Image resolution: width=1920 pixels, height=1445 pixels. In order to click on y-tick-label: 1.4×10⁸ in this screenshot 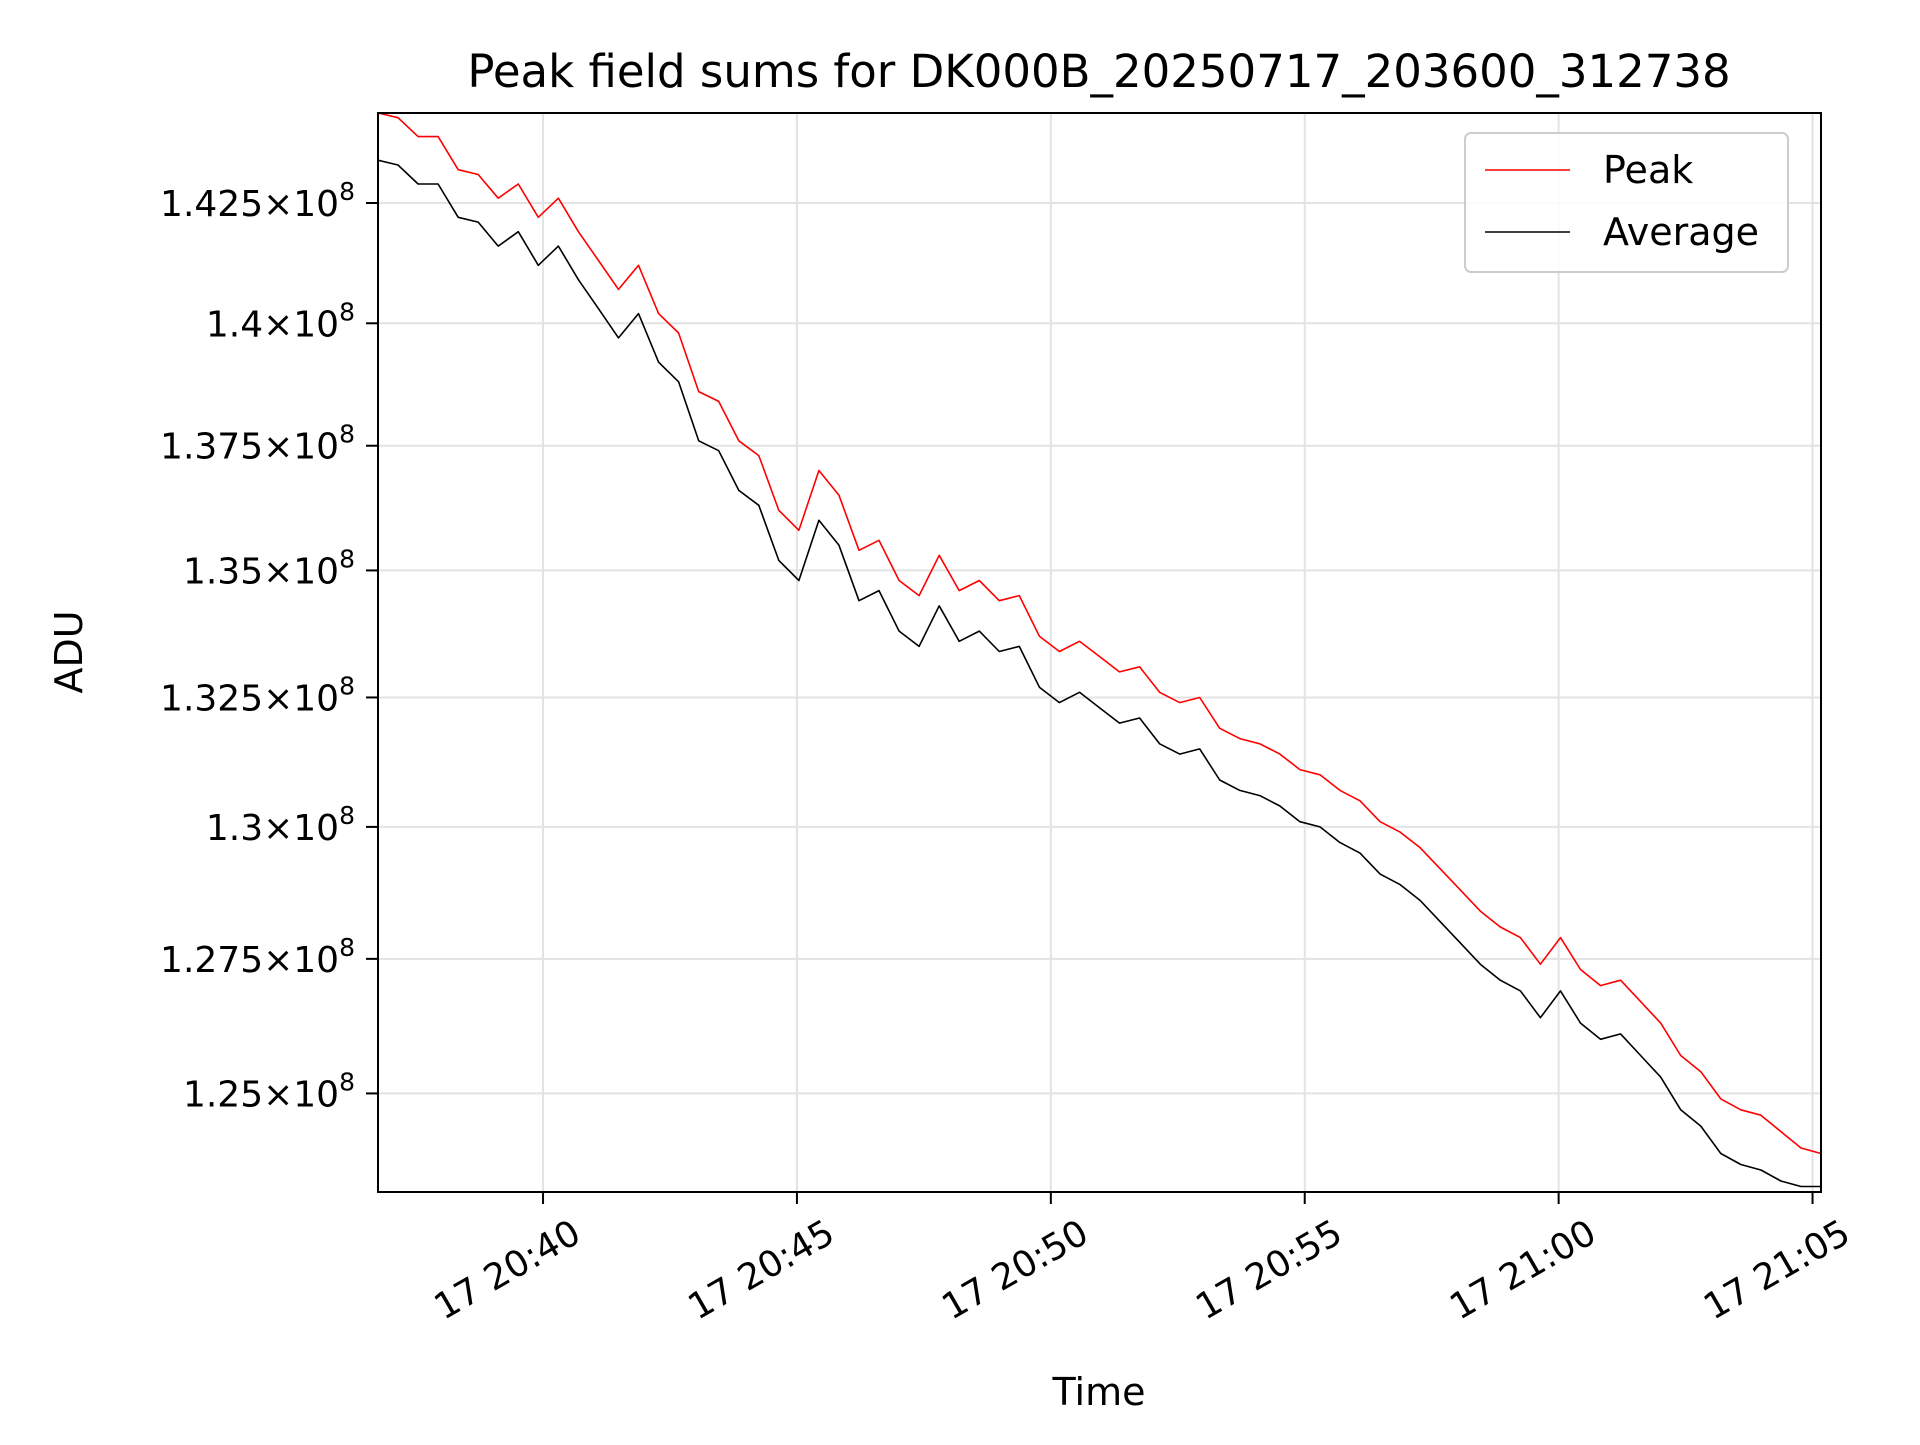, I will do `click(280, 321)`.